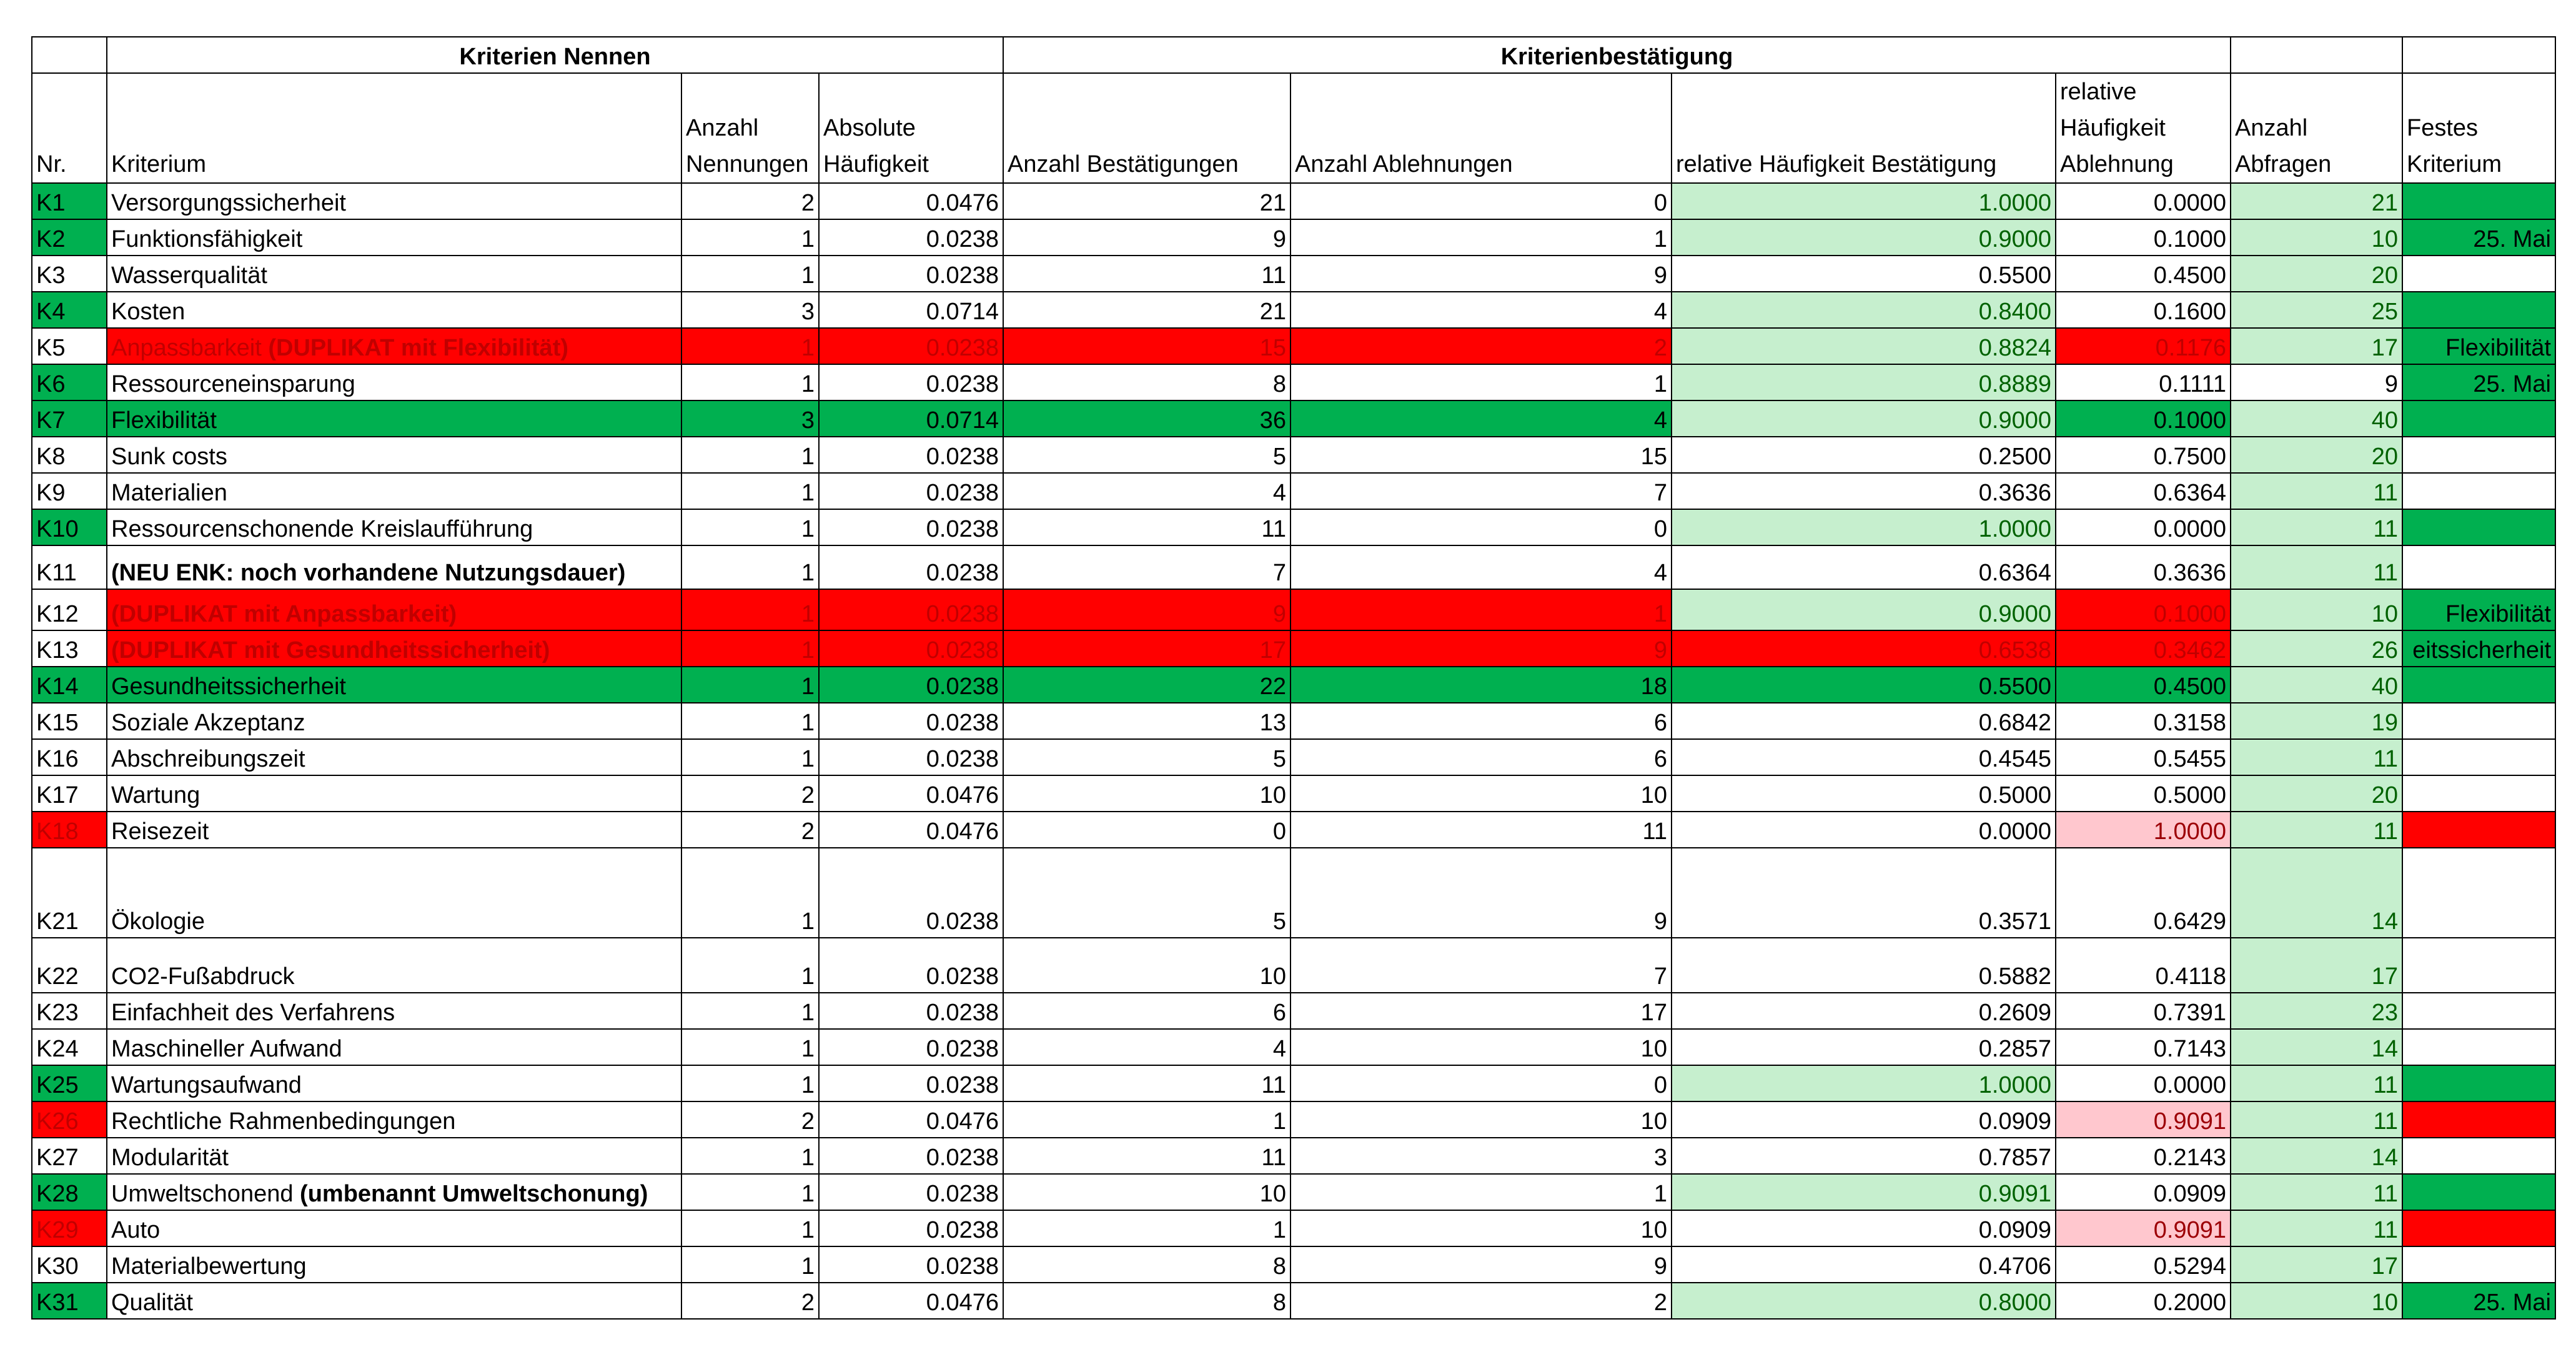 This screenshot has width=2576, height=1372. What do you see at coordinates (69, 346) in the screenshot?
I see `cell-nr: K5` at bounding box center [69, 346].